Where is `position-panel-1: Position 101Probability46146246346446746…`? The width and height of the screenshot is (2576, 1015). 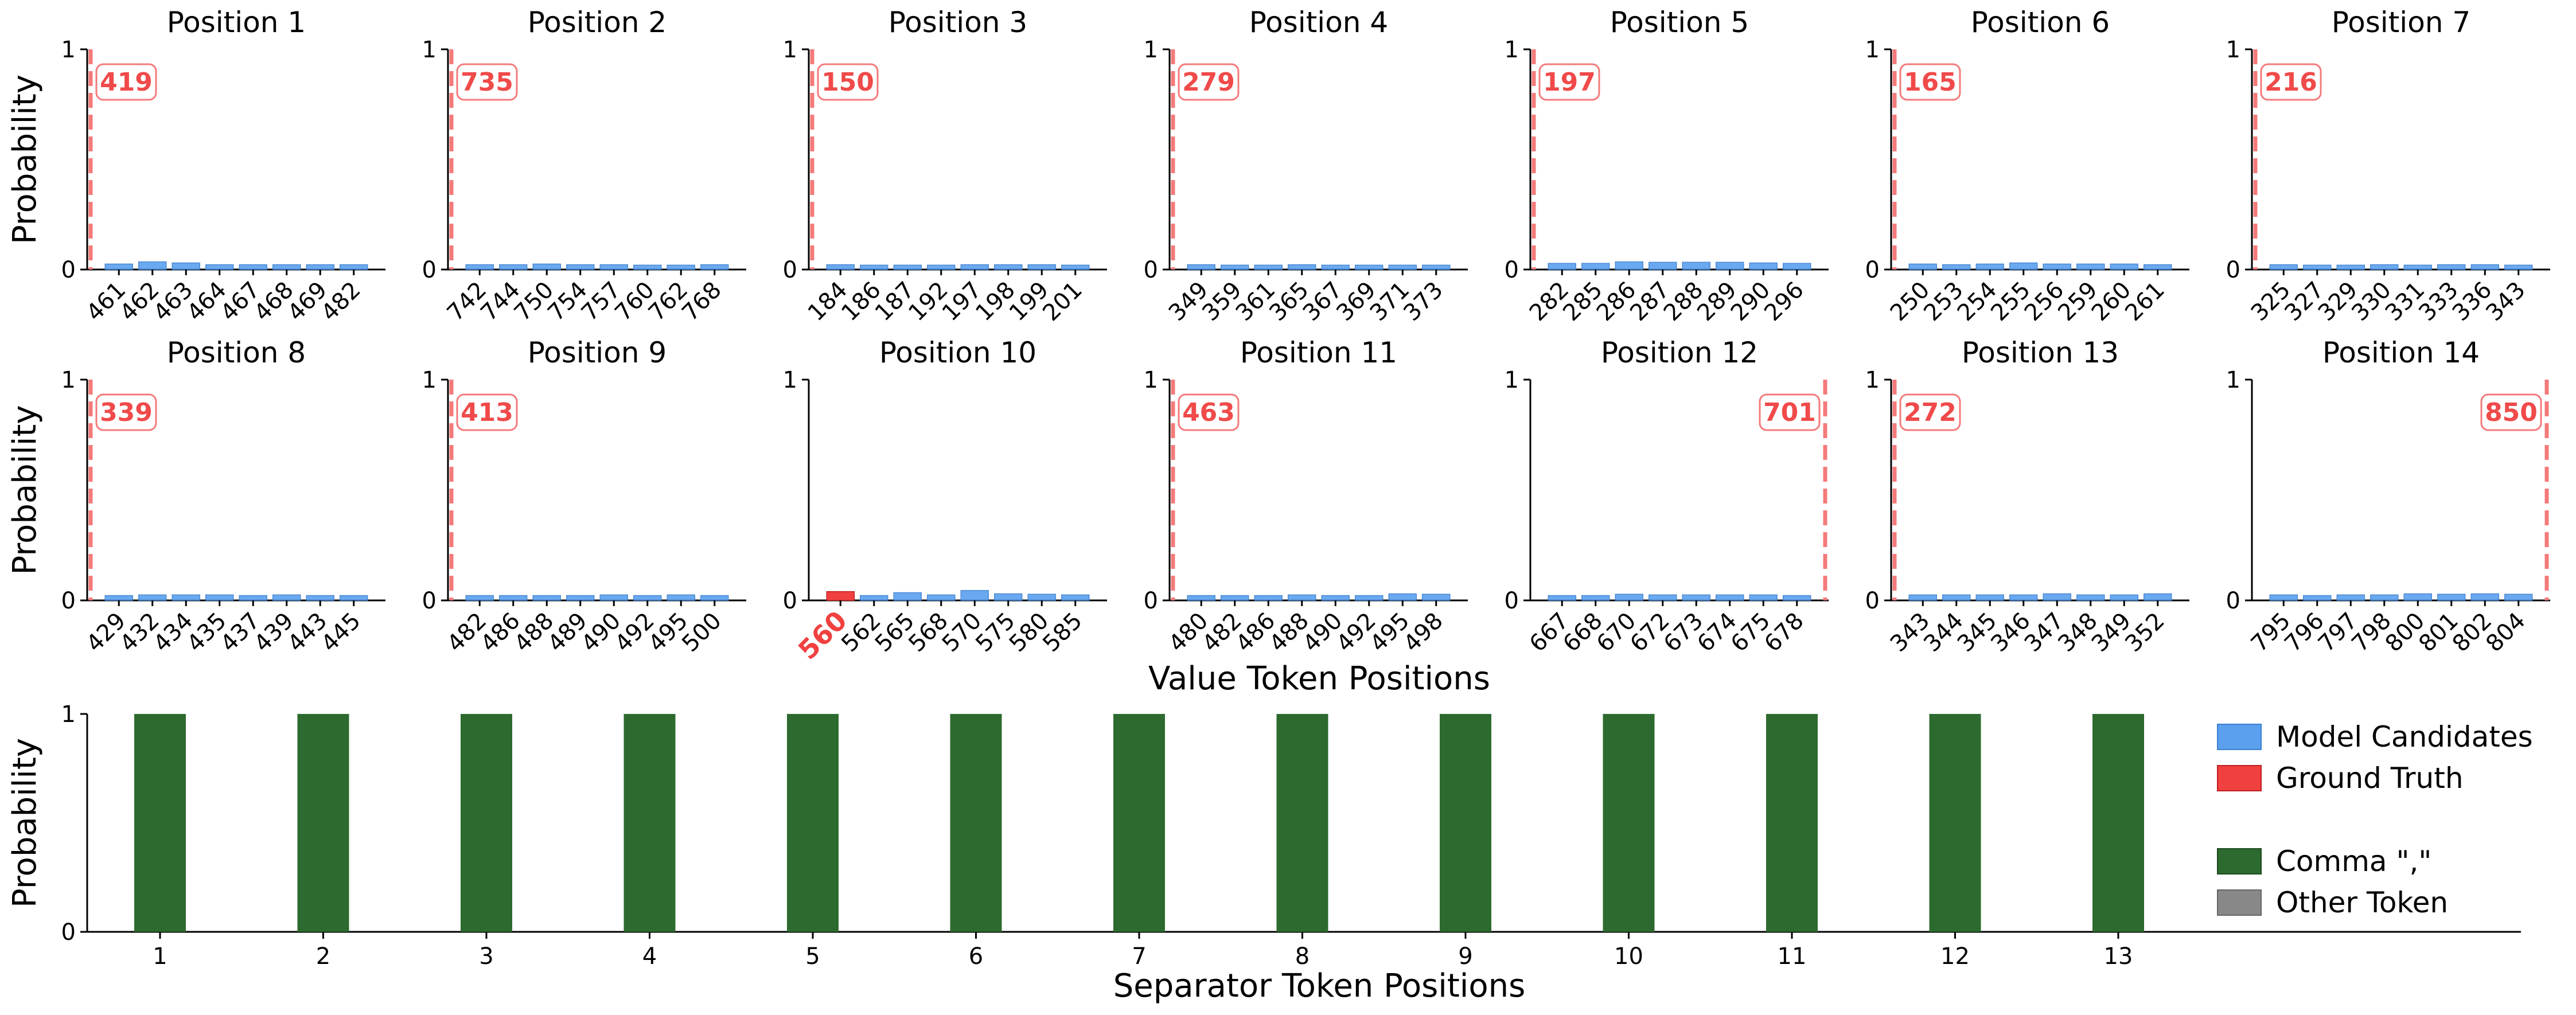 position-panel-1: Position 101Probability46146246346446746… is located at coordinates (196, 166).